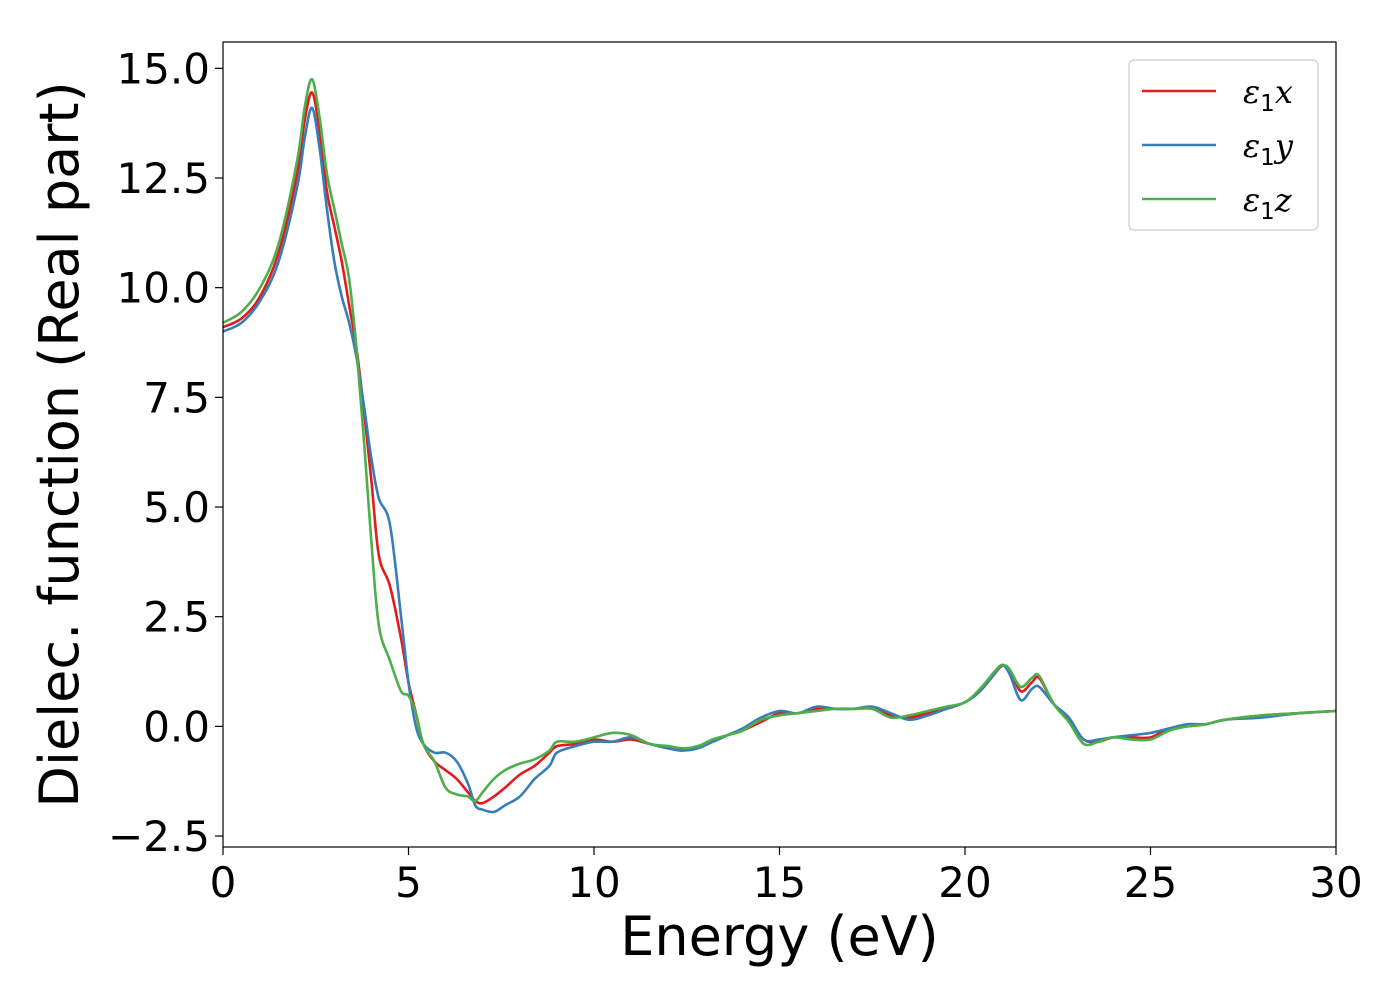  Describe the element at coordinates (408, 882) in the screenshot. I see `x-tick-label: 5` at that location.